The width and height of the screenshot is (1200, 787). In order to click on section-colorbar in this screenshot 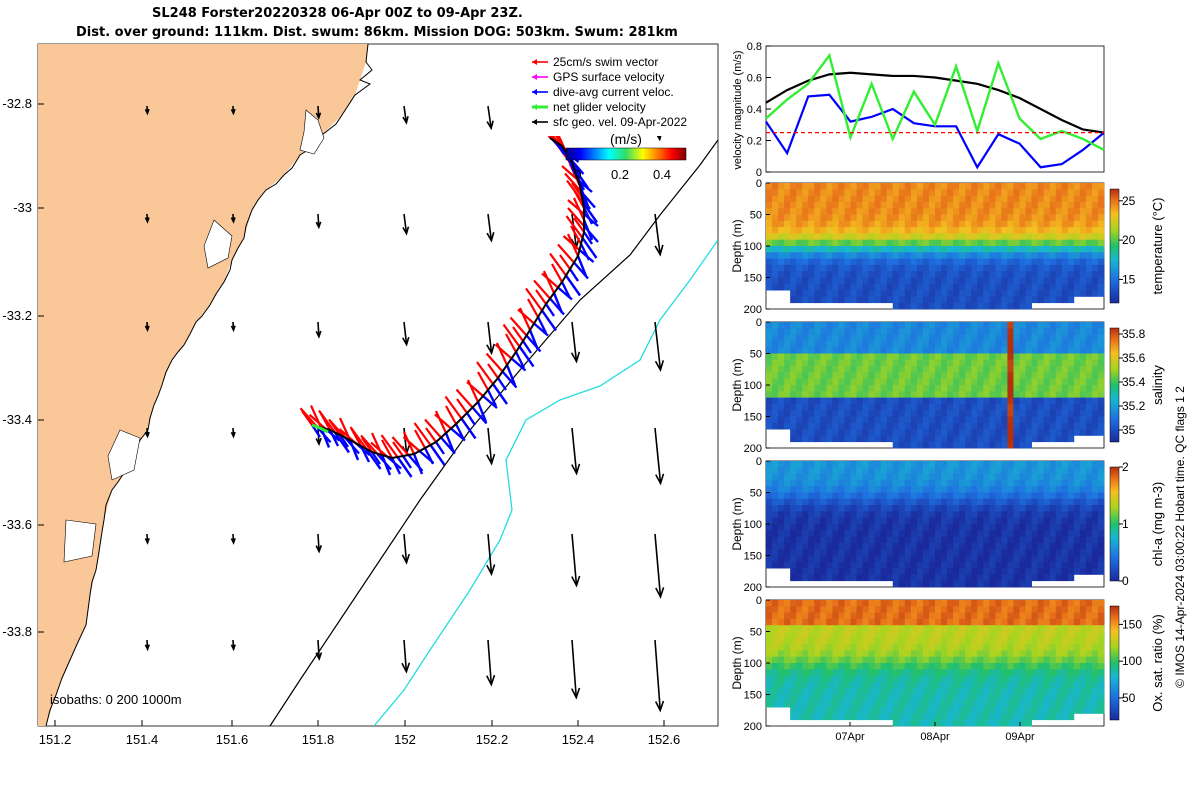, I will do `click(1114, 385)`.